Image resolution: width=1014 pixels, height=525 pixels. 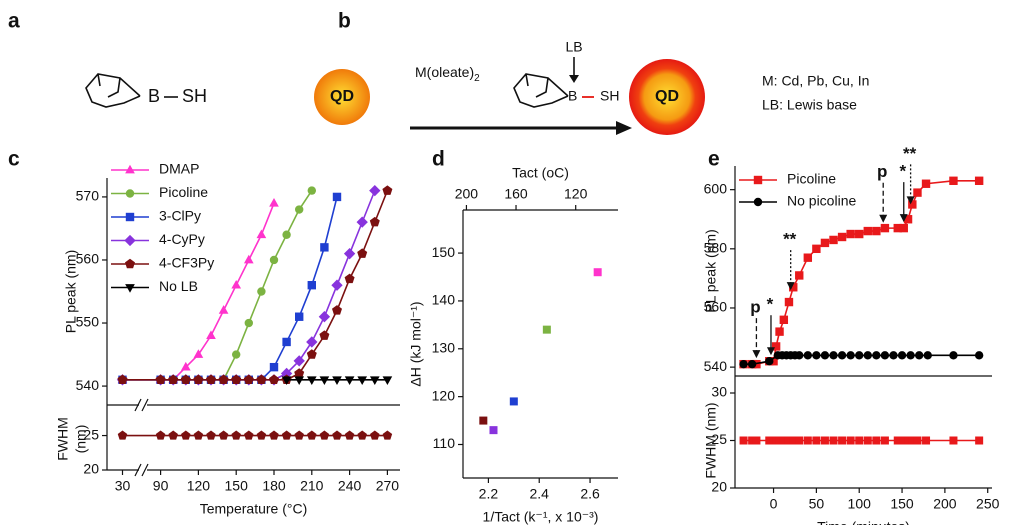 What do you see at coordinates (711, 440) in the screenshot?
I see `y-axis-title: FWHM (nm)` at bounding box center [711, 440].